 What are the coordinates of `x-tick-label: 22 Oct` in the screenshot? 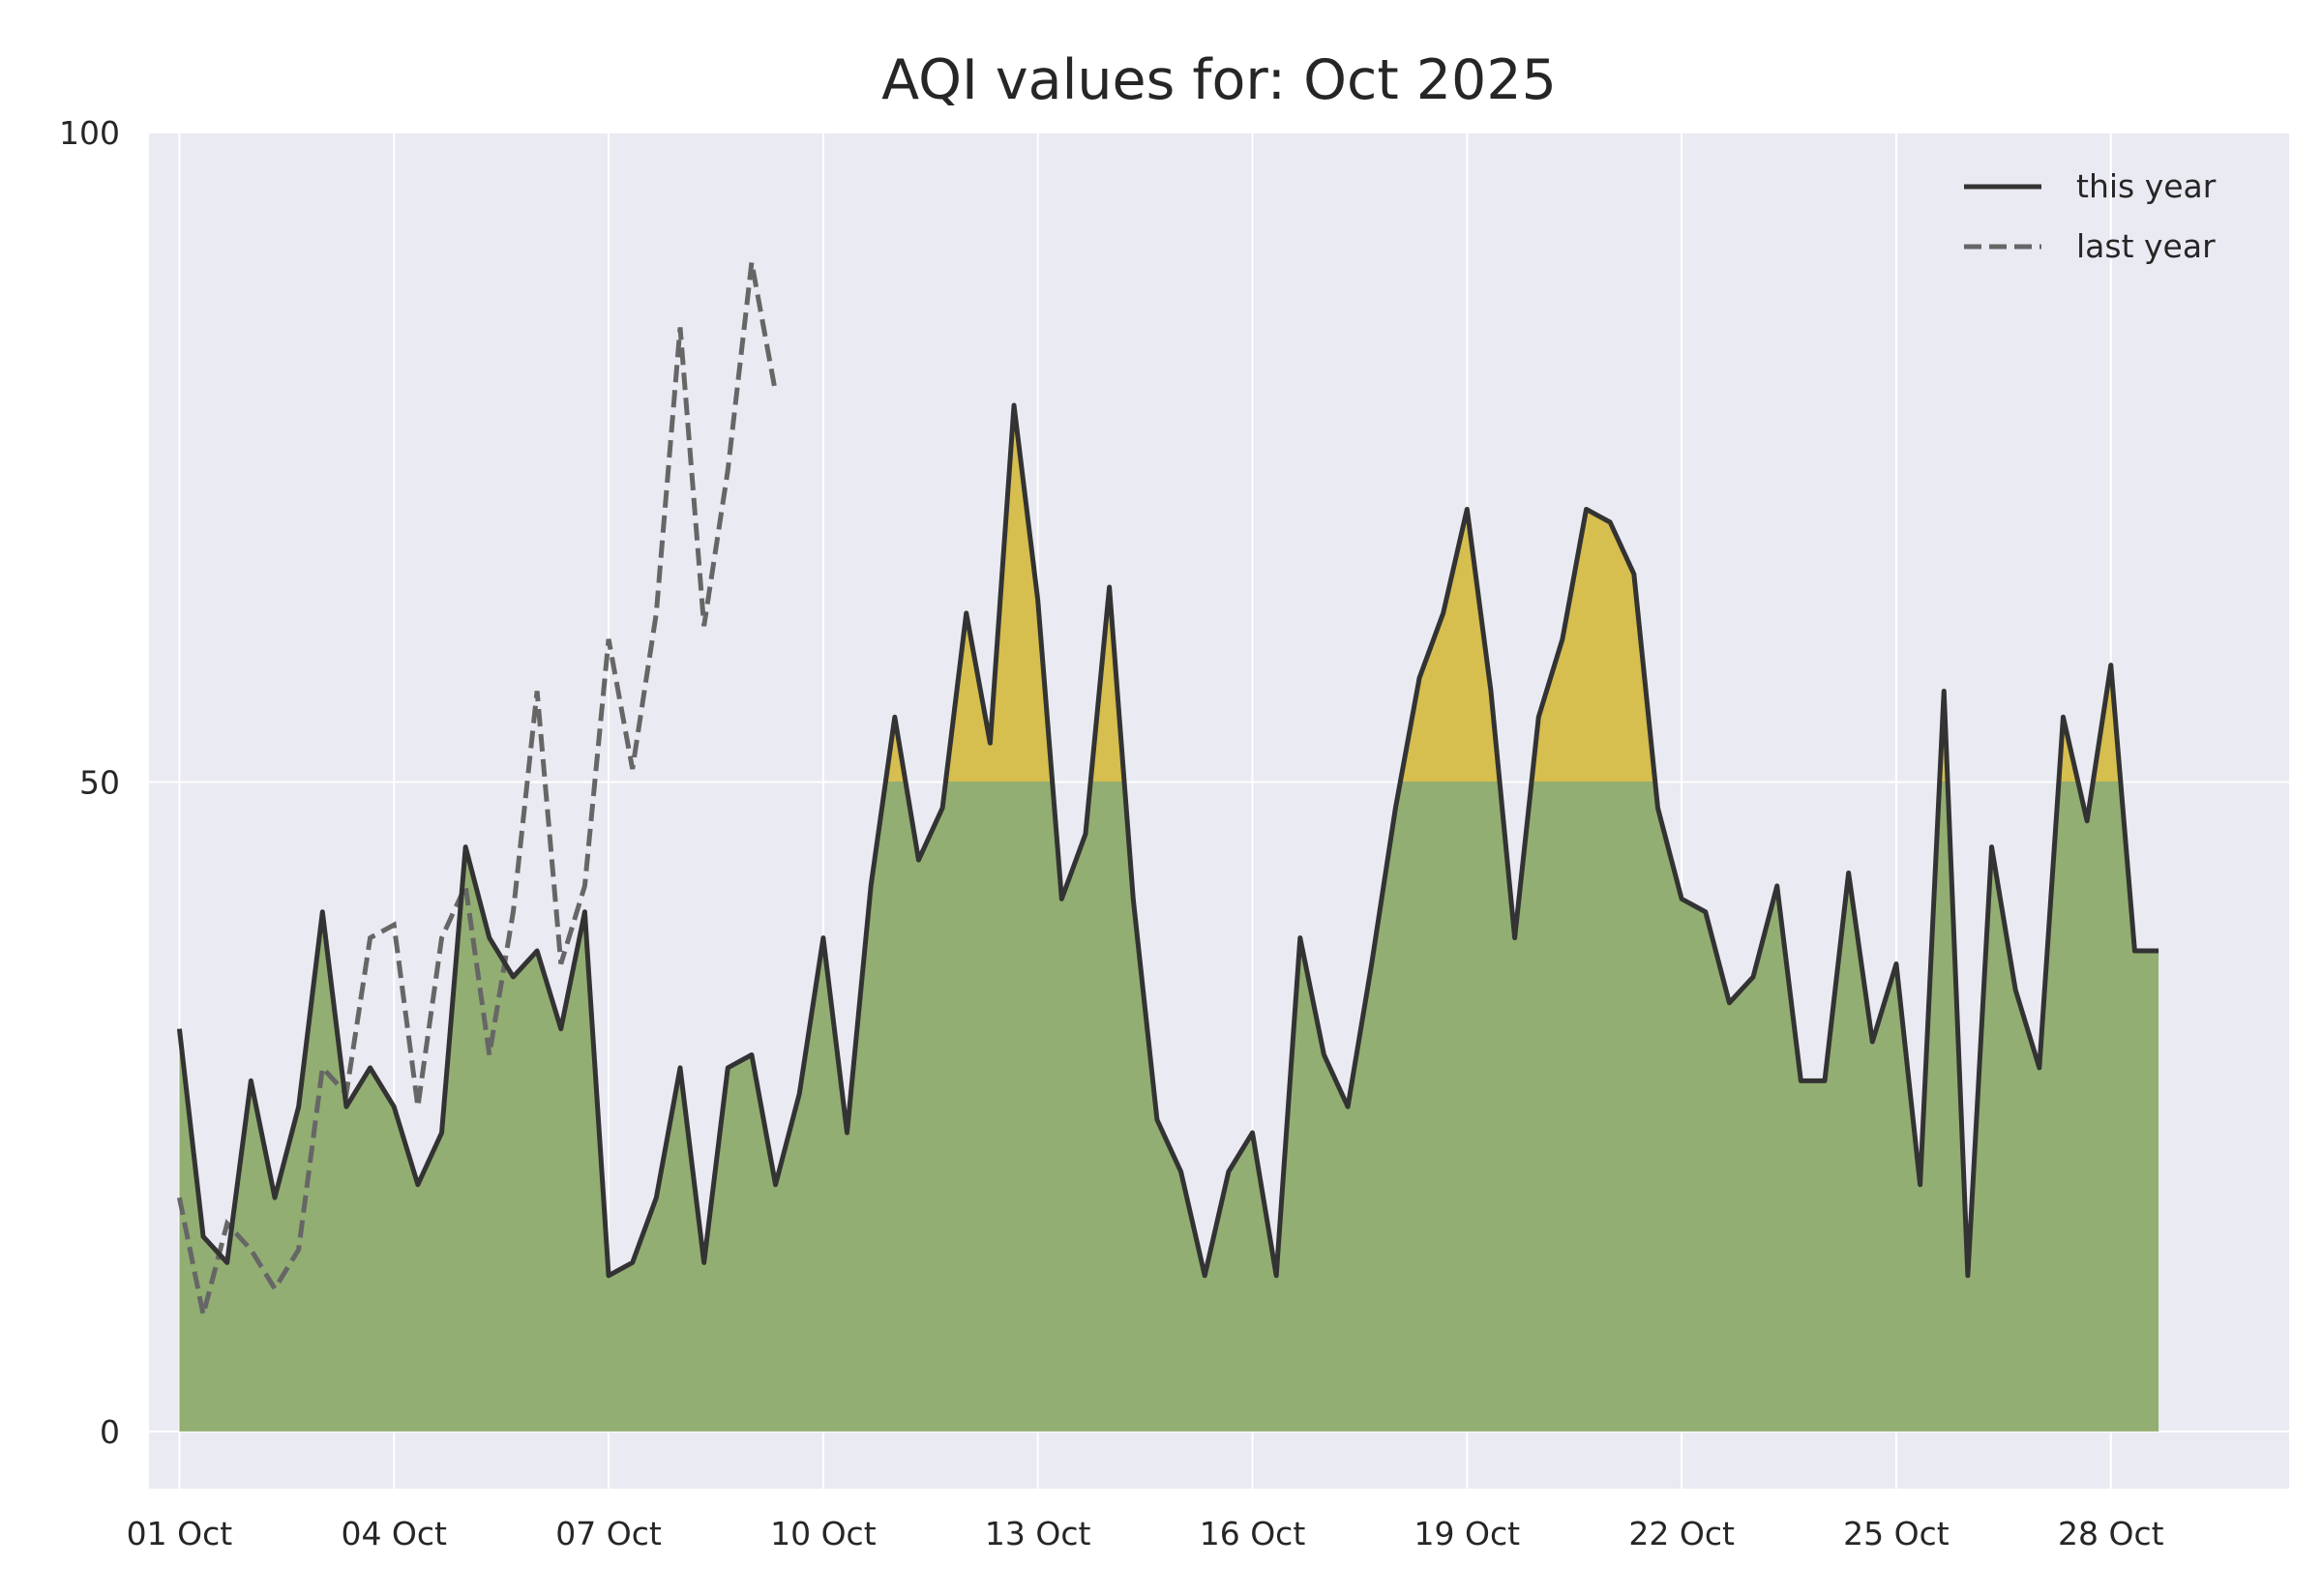 It's located at (1681, 1533).